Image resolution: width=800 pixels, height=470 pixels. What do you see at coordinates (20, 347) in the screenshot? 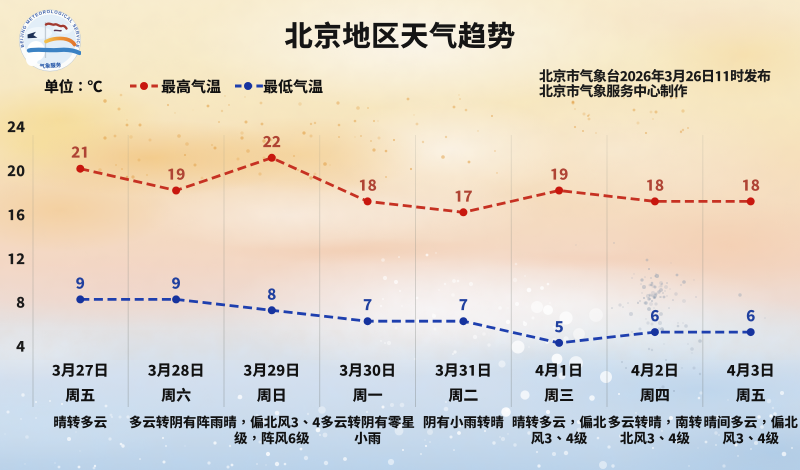
I see `svg-text: 4` at bounding box center [20, 347].